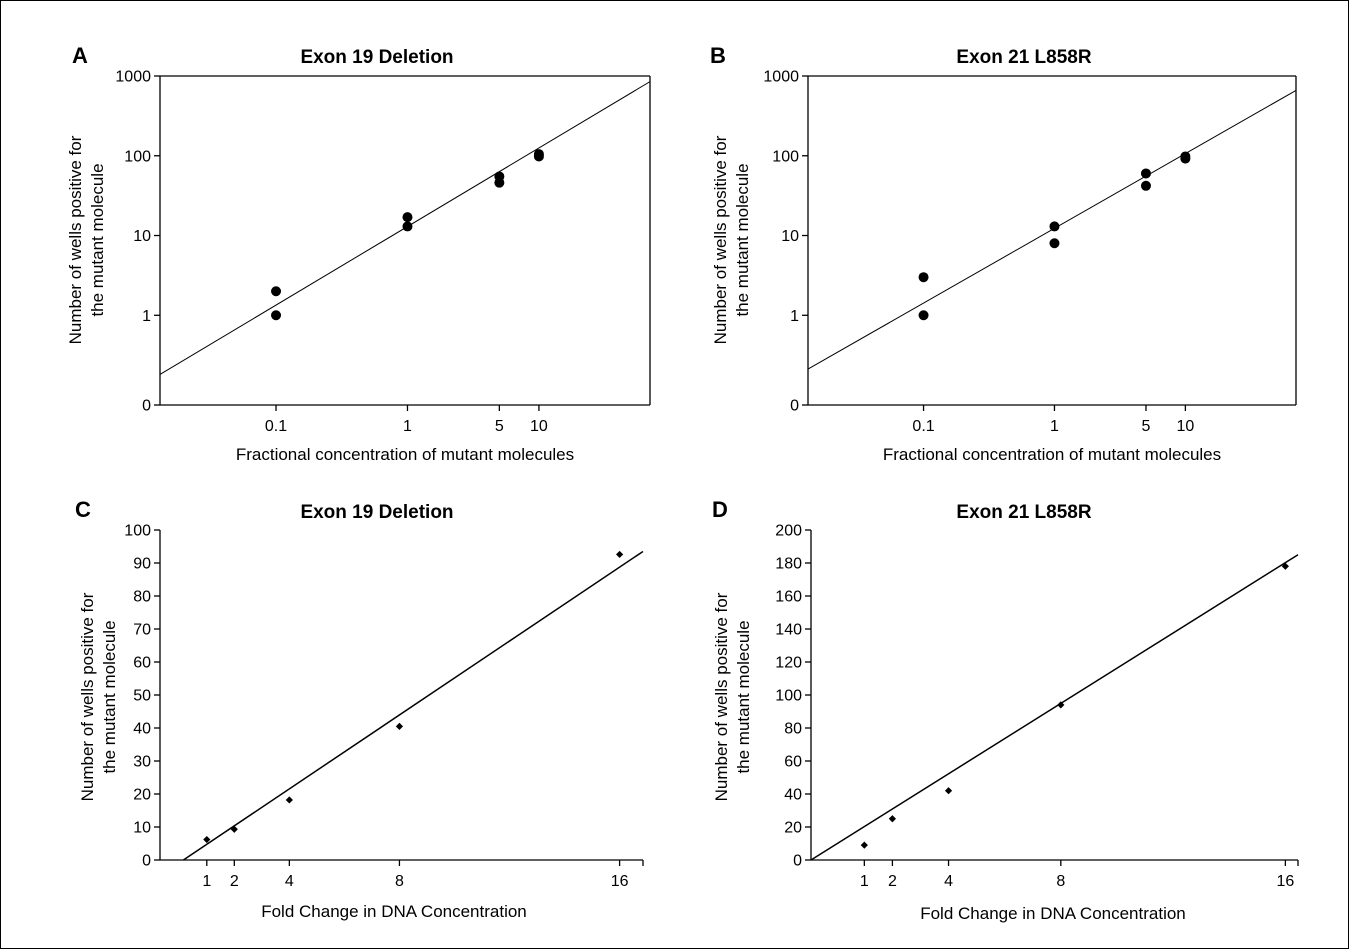 The height and width of the screenshot is (949, 1349). Describe the element at coordinates (142, 630) in the screenshot. I see `y-tick-label: 70` at that location.